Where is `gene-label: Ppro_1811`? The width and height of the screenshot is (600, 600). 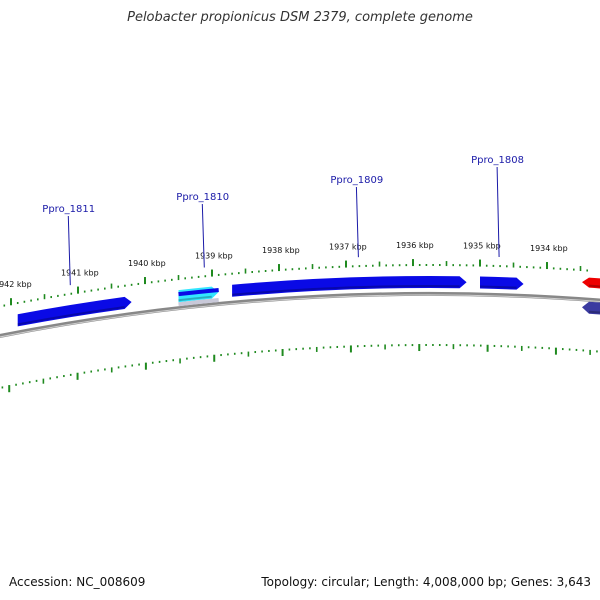
gene-label: Ppro_1811 is located at coordinates (68, 209).